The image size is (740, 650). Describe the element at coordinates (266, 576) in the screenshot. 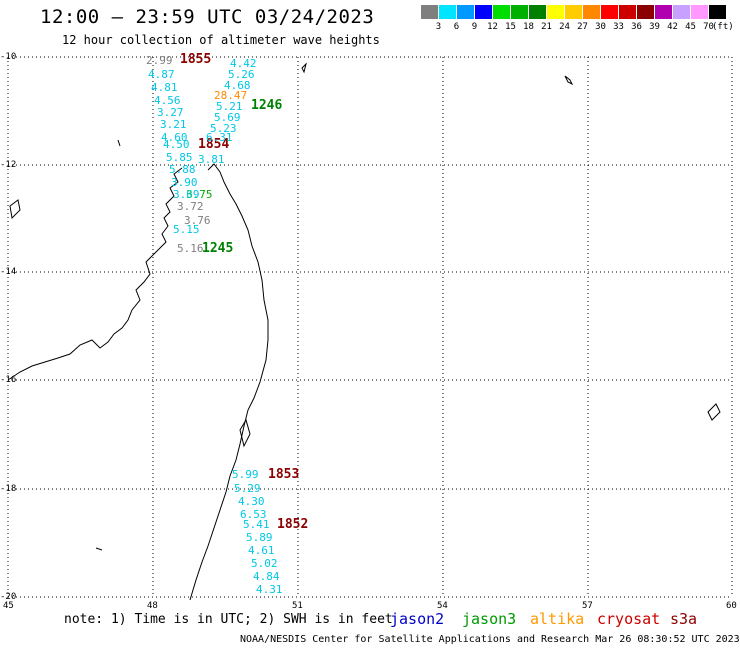

I see `wave-height-label: 4.84` at that location.